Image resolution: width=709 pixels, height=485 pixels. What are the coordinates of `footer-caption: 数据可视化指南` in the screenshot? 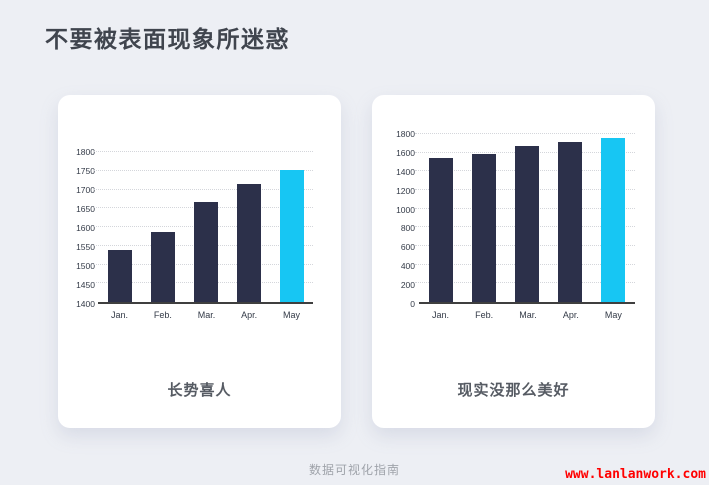 It's located at (354, 470).